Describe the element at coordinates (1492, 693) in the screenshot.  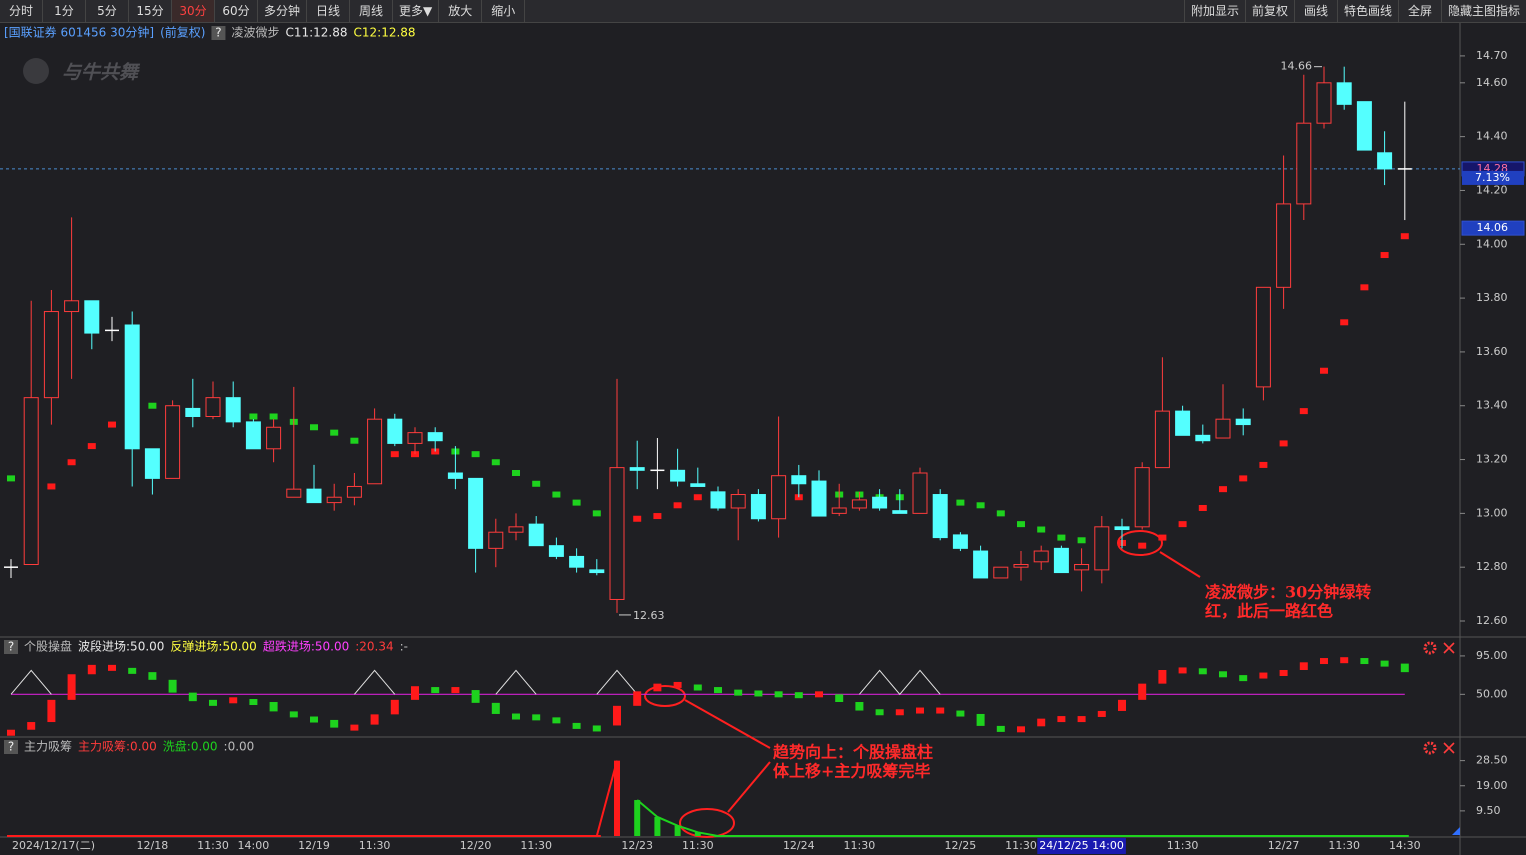
I see `y-tick-label: 50.00` at that location.